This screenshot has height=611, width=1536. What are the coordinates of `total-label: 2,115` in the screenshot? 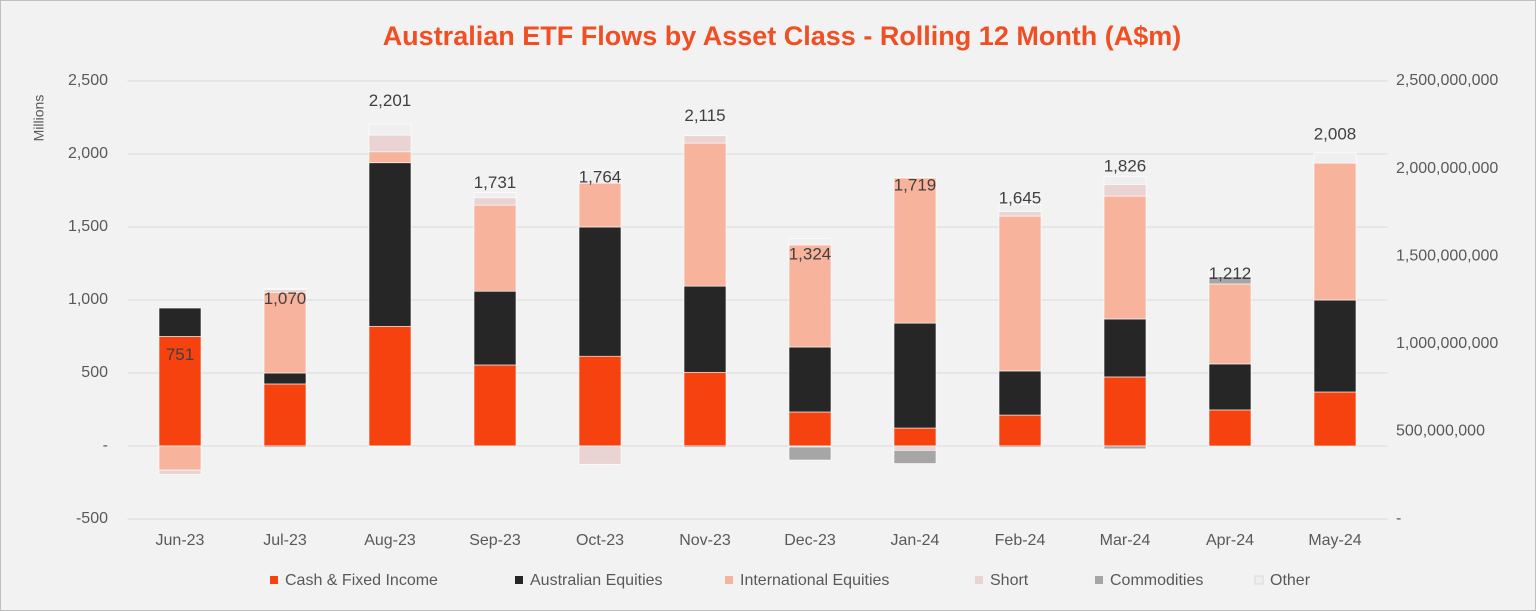 It's located at (704, 115).